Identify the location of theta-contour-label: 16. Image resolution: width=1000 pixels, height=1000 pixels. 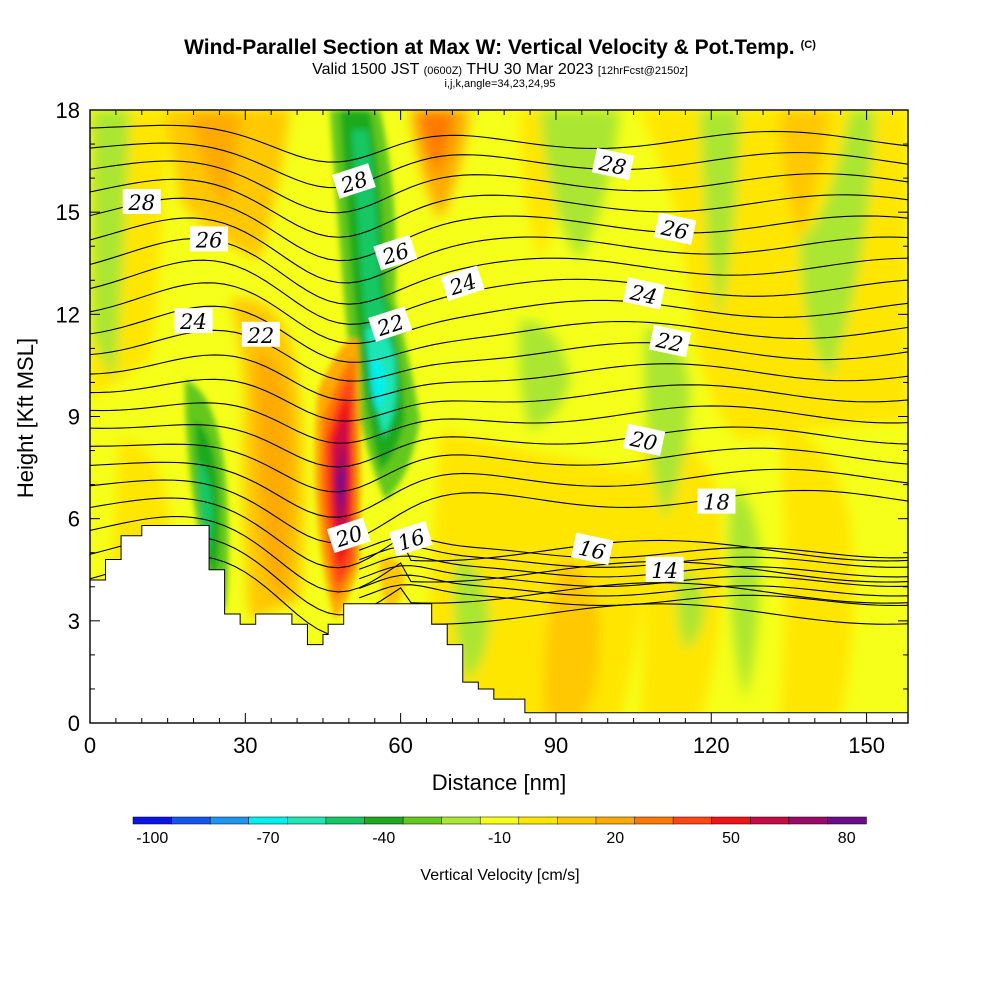
(592, 549).